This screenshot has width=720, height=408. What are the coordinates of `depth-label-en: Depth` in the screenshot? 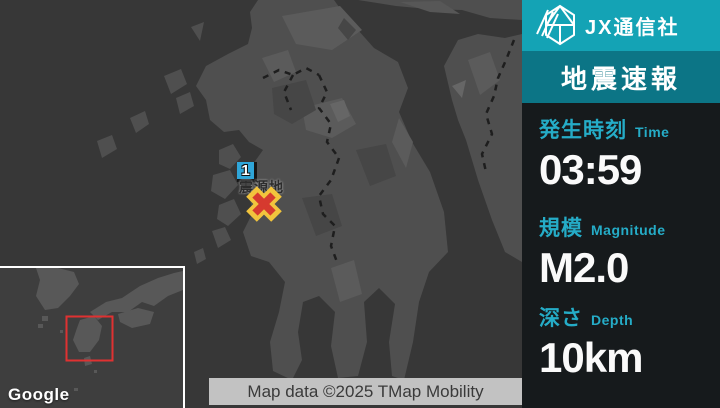 It's located at (612, 320).